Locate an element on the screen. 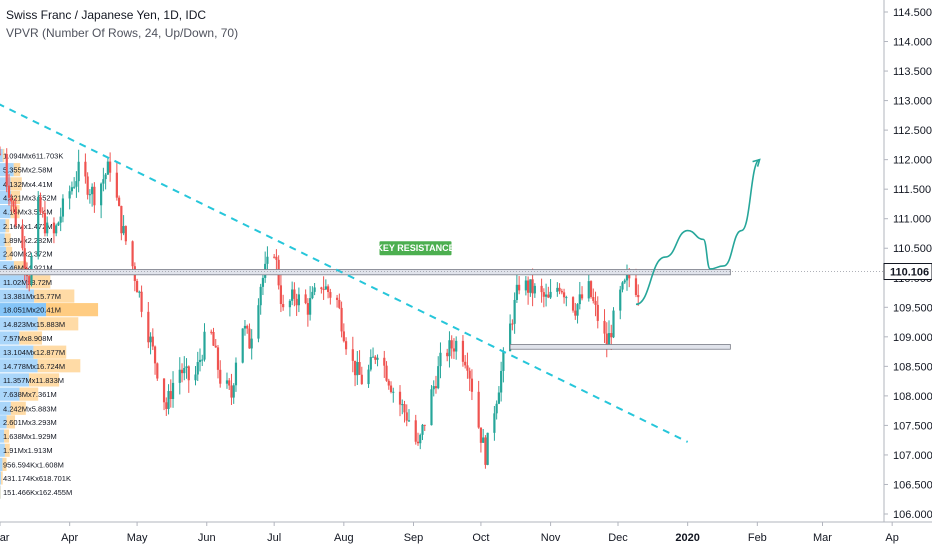 The width and height of the screenshot is (932, 550). x-tick-label: Feb is located at coordinates (757, 538).